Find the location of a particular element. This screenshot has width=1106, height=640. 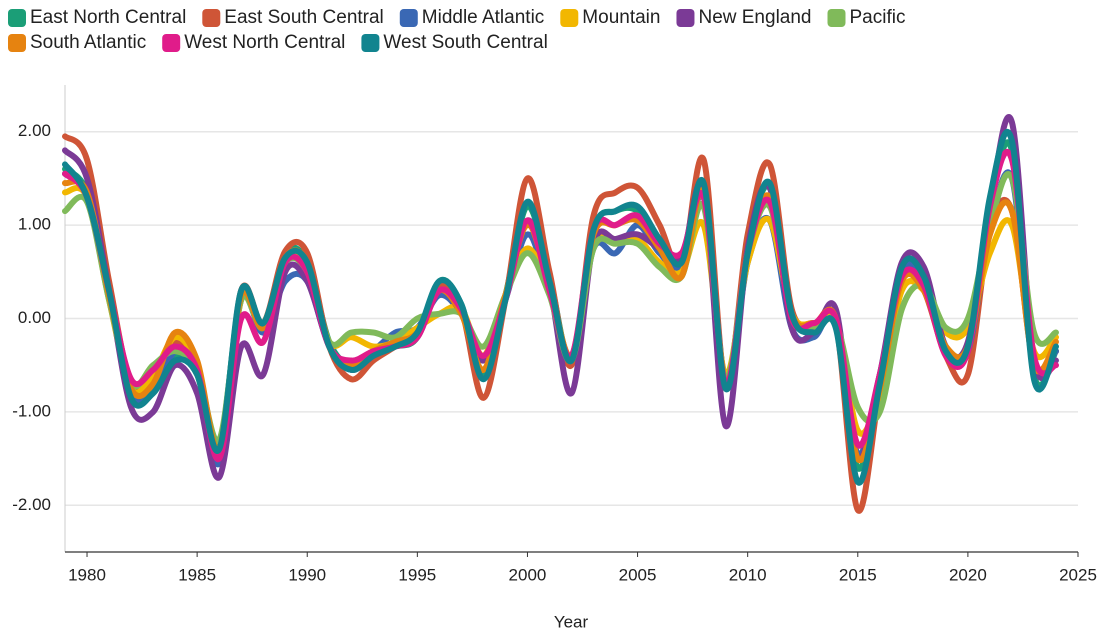

legend-item: East South Central is located at coordinates (293, 17).